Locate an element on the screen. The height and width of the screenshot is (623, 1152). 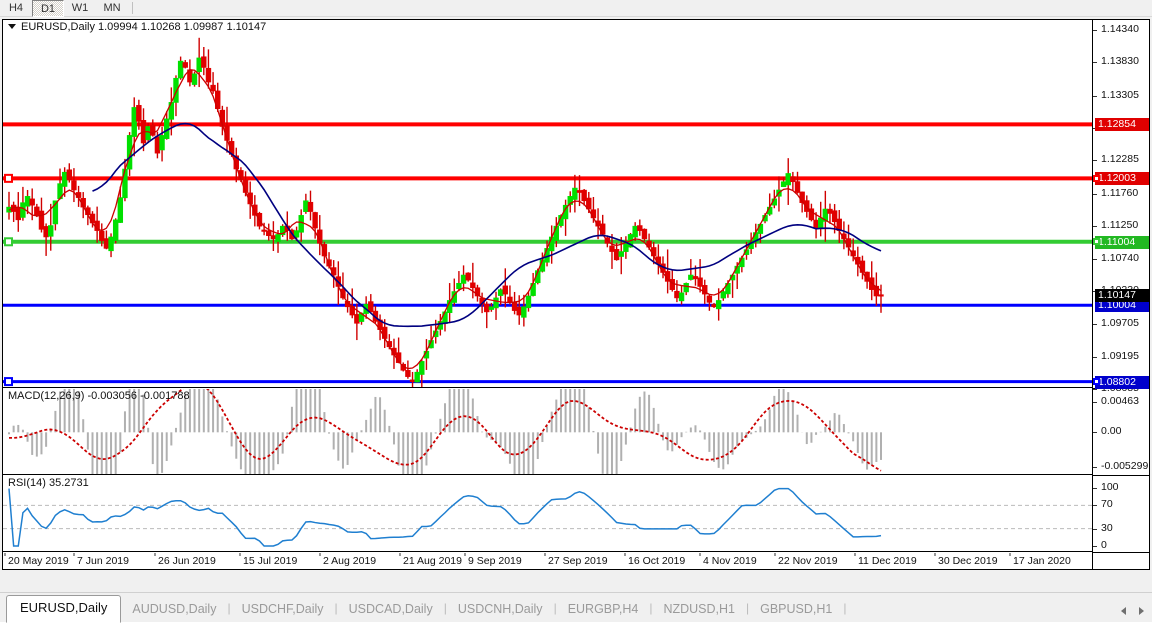
rsi-axis-label: 30 is located at coordinates (1107, 527).